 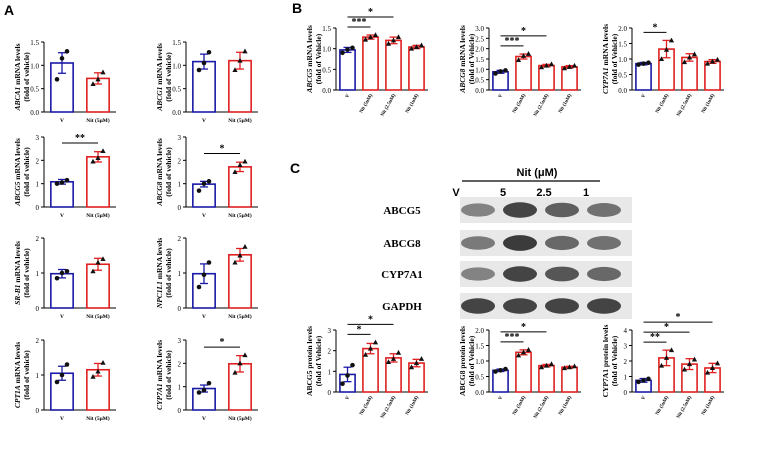 I want to click on y-axis-measure: CYP7A1 protein levels, so click(x=605, y=361).